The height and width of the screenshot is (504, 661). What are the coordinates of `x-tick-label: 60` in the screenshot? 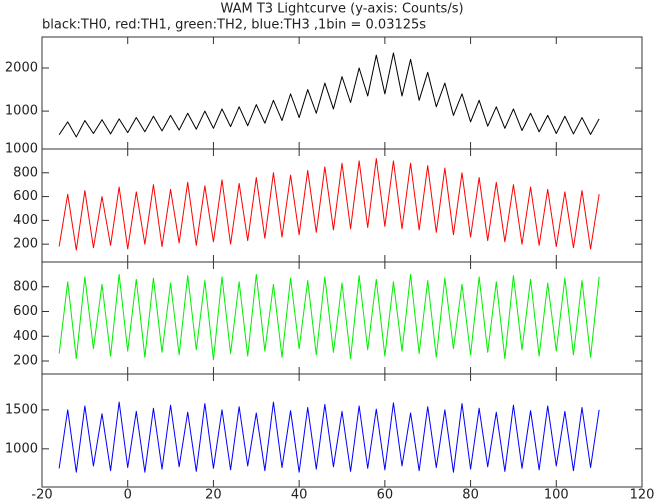 It's located at (385, 495).